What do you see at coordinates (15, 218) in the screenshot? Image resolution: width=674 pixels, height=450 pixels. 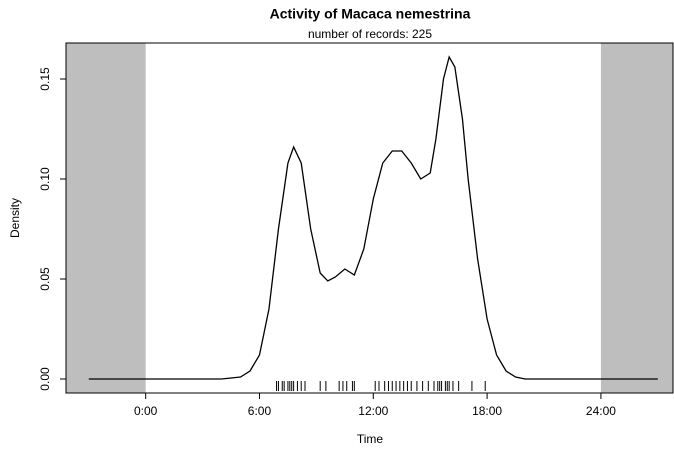 I see `y-axis-label: Density` at bounding box center [15, 218].